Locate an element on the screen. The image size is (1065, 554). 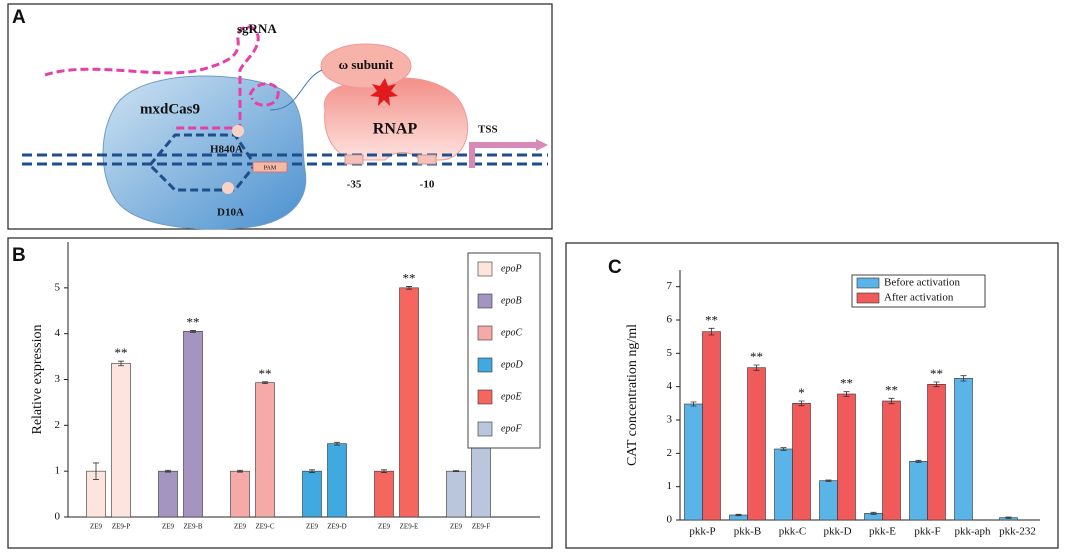
pam-box is located at coordinates (270, 167).